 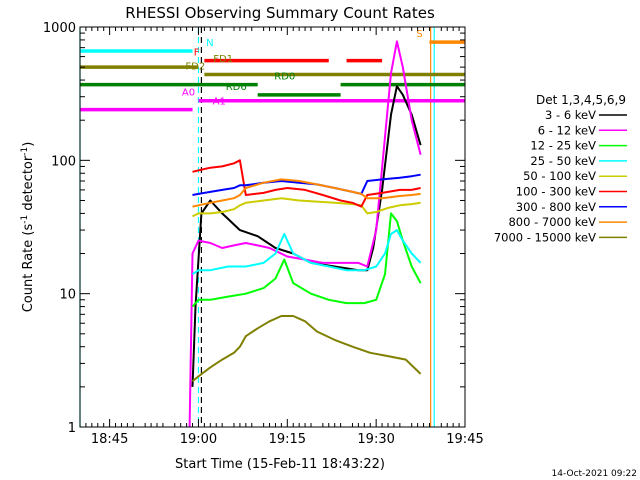 What do you see at coordinates (581, 100) in the screenshot?
I see `legend-title: Det 1,3,4,5,6,9` at bounding box center [581, 100].